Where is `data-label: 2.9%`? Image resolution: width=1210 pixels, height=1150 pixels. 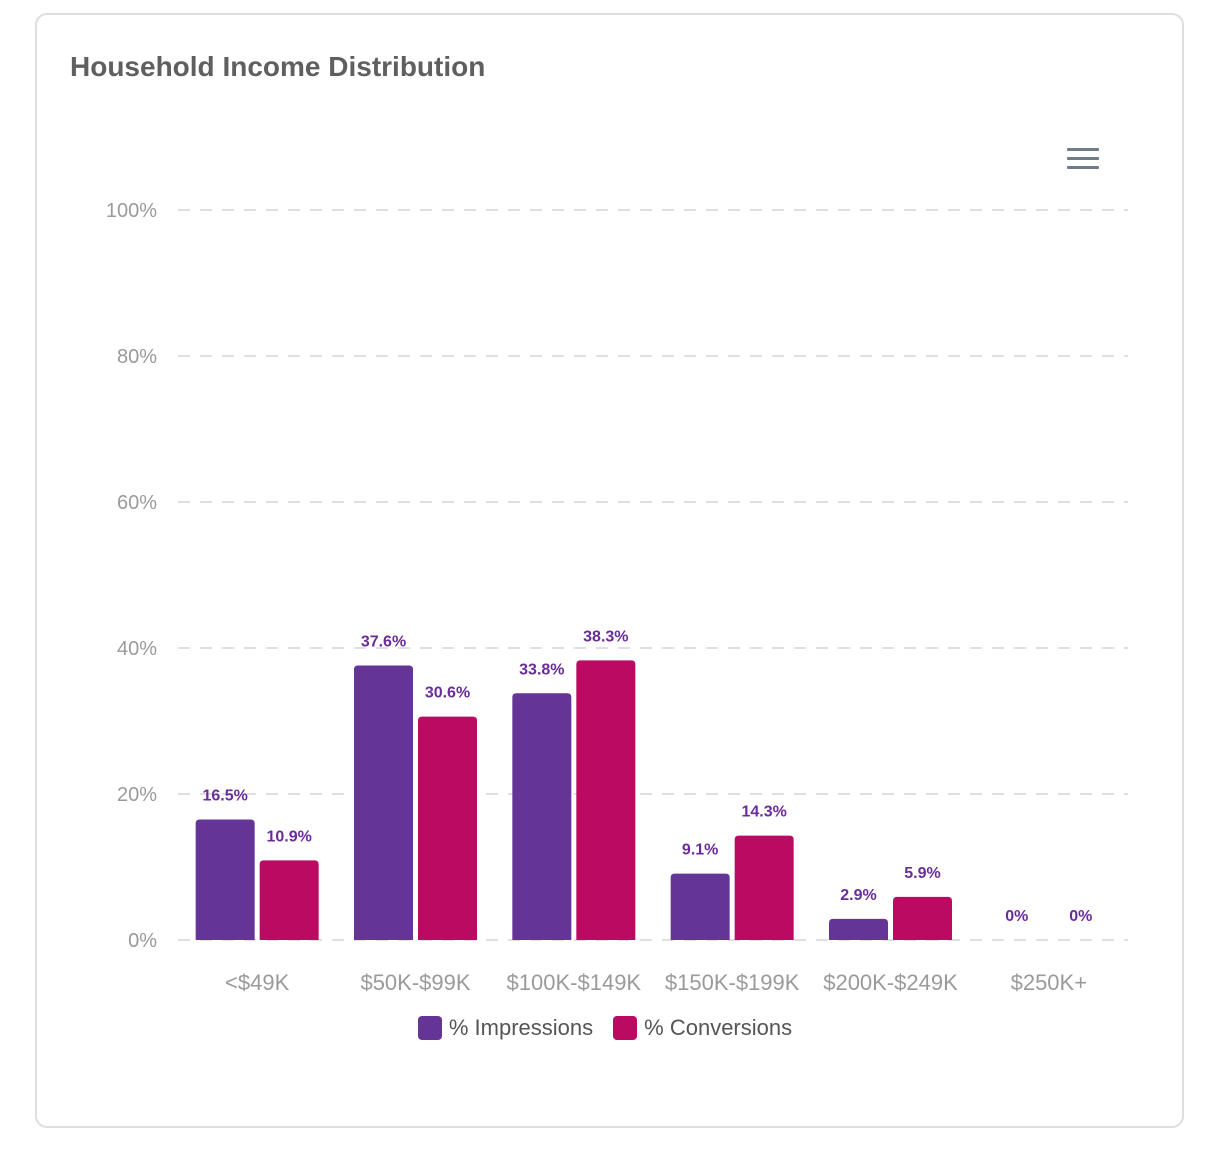 data-label: 2.9% is located at coordinates (858, 895).